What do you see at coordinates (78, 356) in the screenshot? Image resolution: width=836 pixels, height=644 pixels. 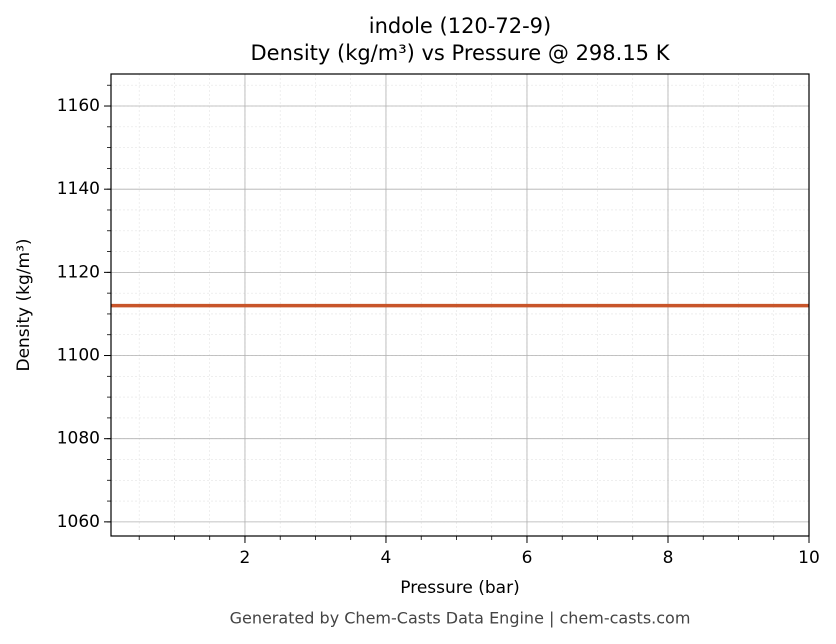 I see `y-tick-label: 1100` at bounding box center [78, 356].